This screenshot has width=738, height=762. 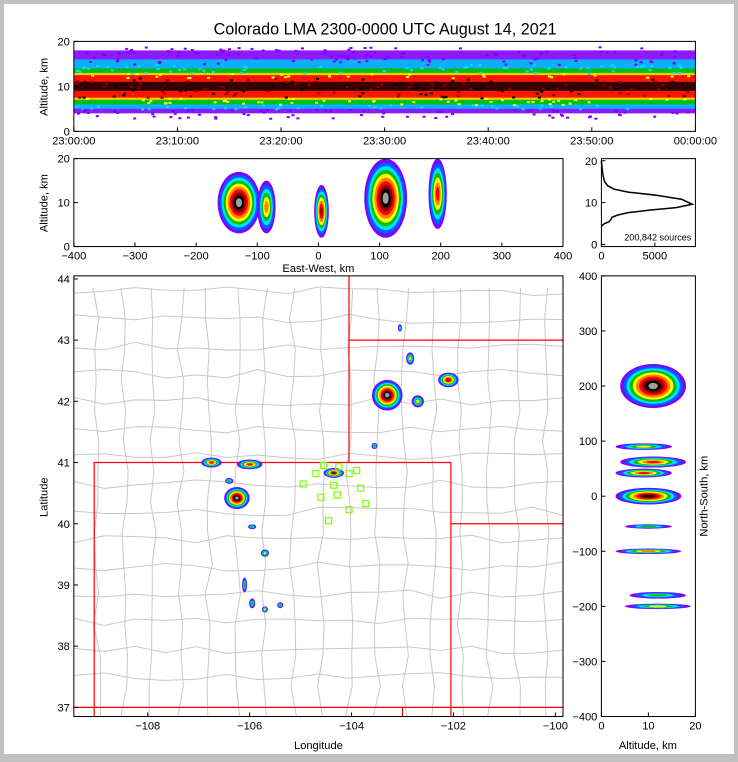 I want to click on ns-xtick: 10, so click(x=648, y=727).